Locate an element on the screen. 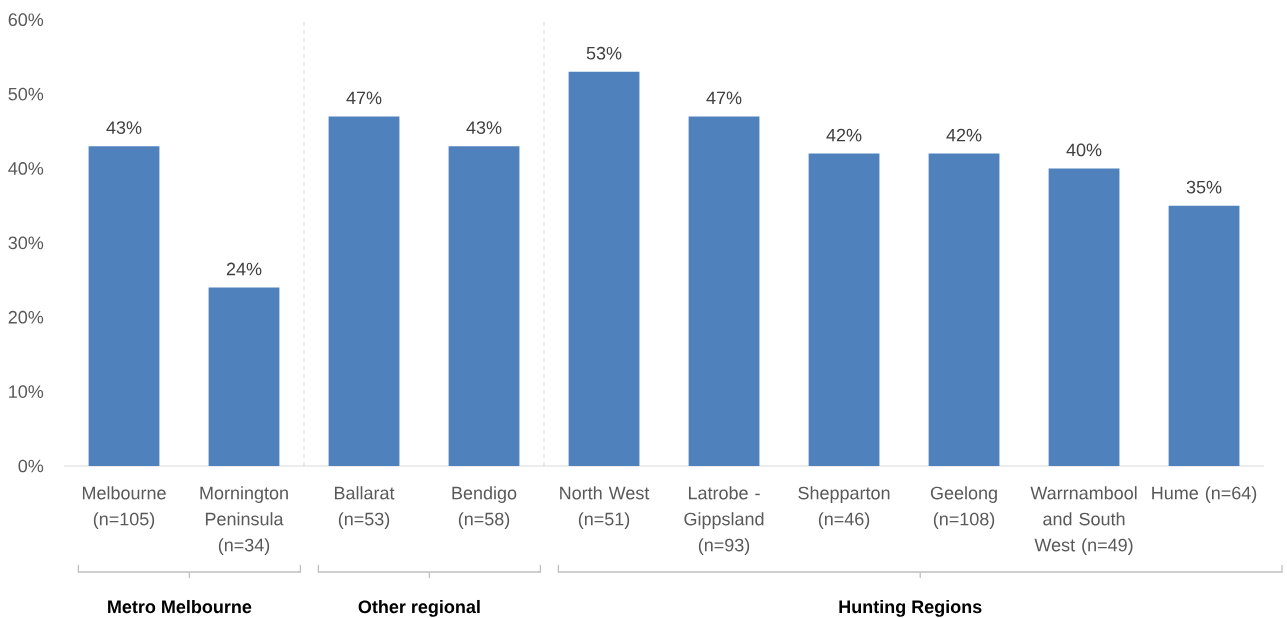 This screenshot has height=618, width=1287. data-label: 24% is located at coordinates (244, 269).